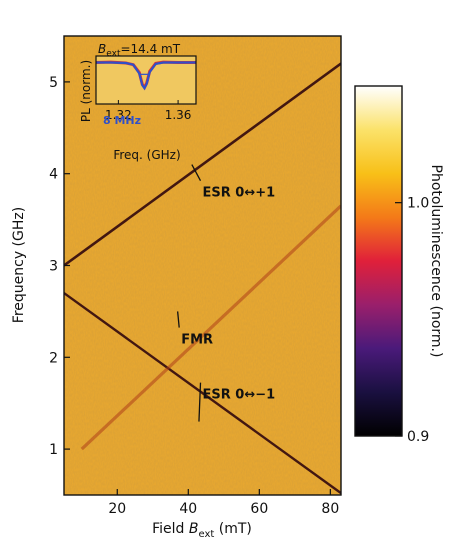  I want to click on annotation-label-2: ESR 0↔−1, so click(239, 395).